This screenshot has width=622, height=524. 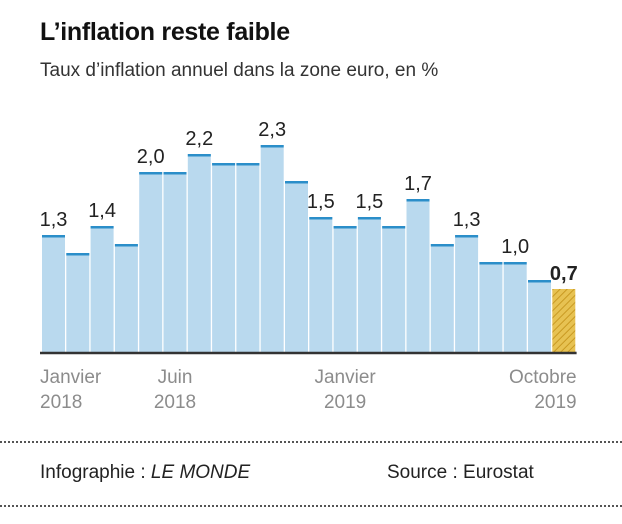 I want to click on data-label-2018-01: 1,3, so click(x=54, y=220).